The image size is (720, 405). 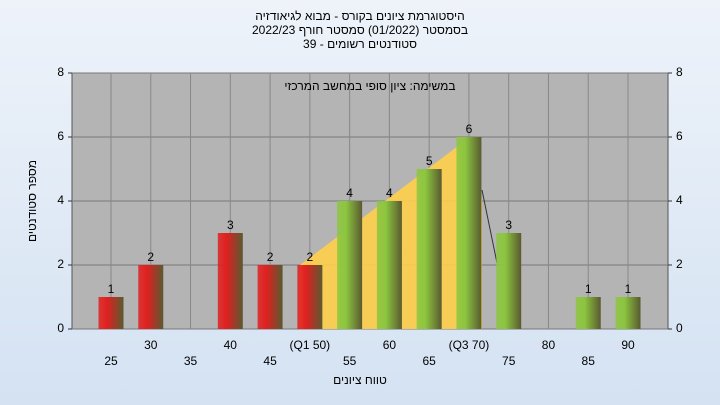 I want to click on x-tick-label: 25, so click(x=111, y=361).